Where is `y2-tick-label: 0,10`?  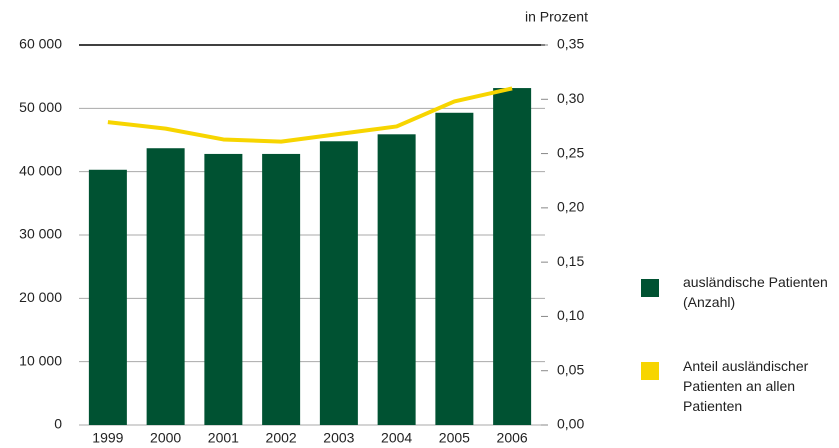
y2-tick-label: 0,10 is located at coordinates (570, 315).